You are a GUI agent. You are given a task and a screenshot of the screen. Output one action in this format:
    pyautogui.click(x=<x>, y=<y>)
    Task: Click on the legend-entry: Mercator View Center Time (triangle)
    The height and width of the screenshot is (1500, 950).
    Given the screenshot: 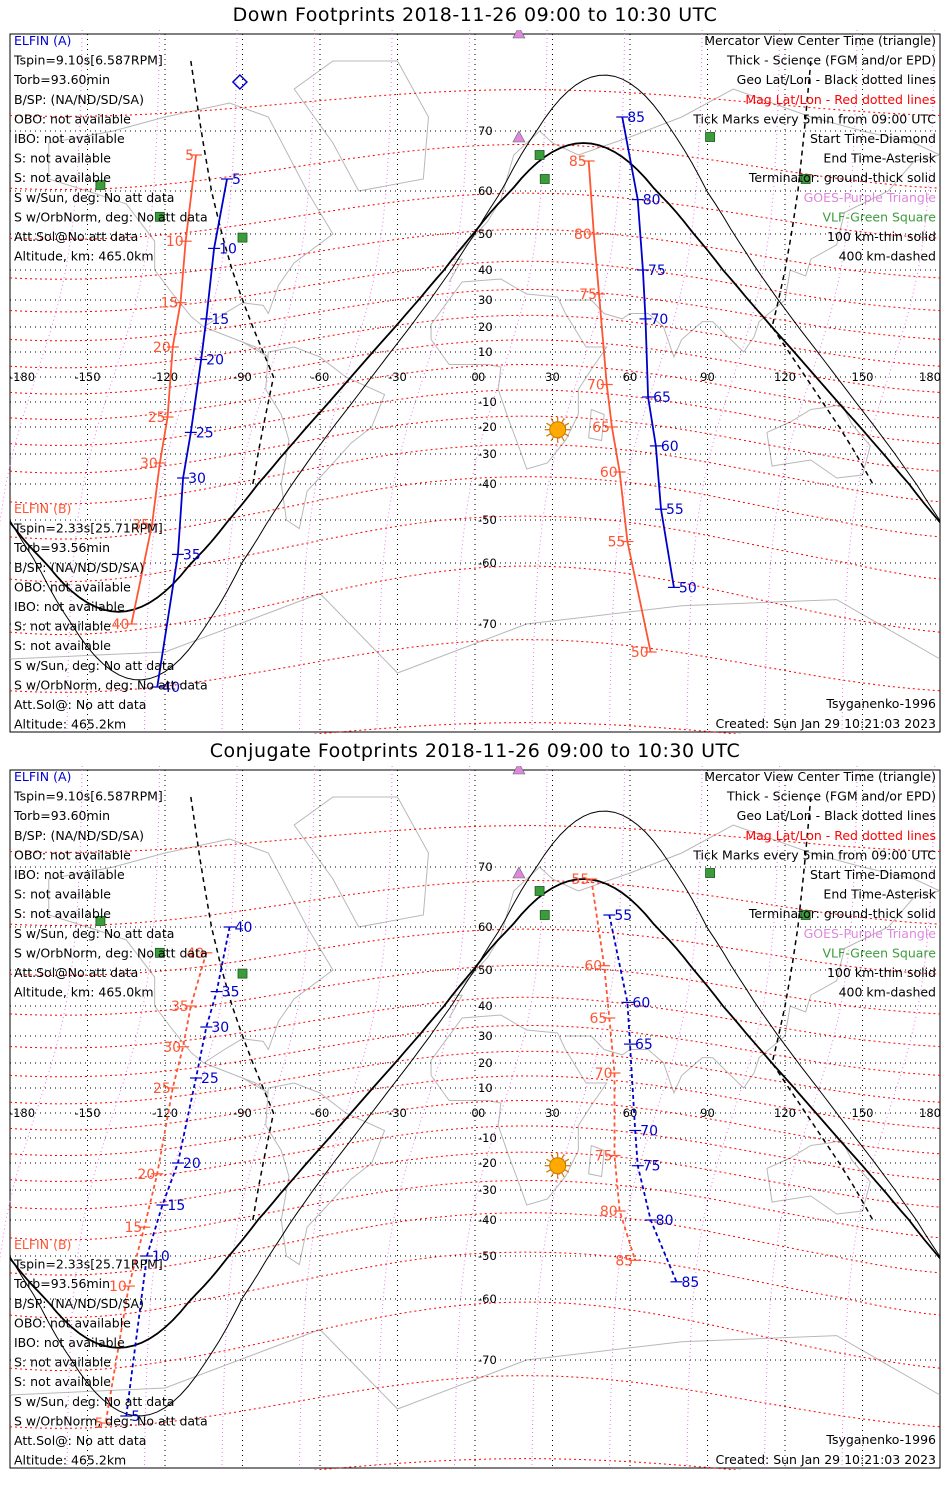 What is the action you would take?
    pyautogui.click(x=820, y=776)
    